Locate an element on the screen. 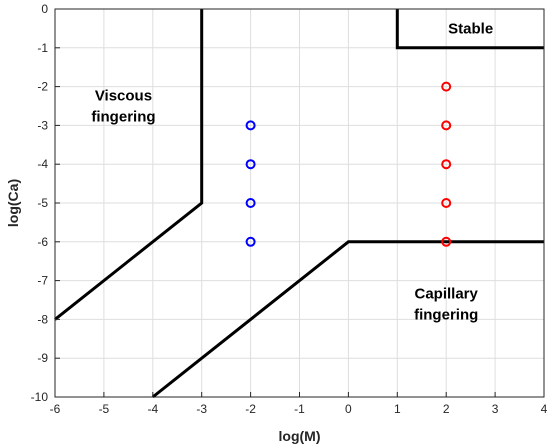 The width and height of the screenshot is (550, 447). region-label: Capillary is located at coordinates (447, 293).